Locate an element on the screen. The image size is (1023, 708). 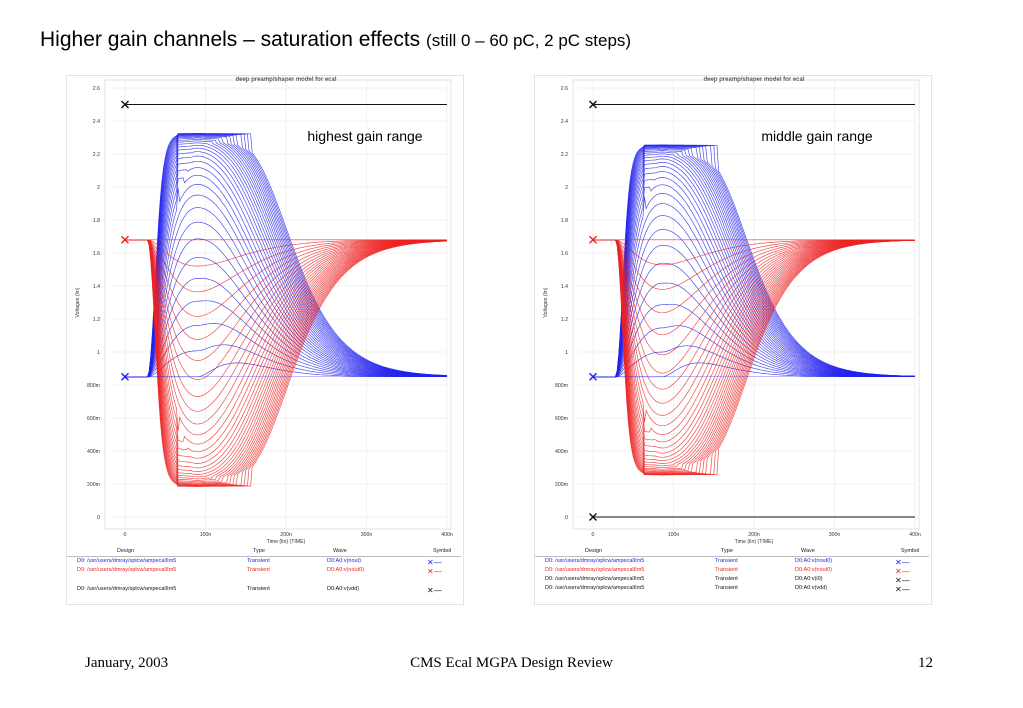
y-tick-label: 1.4 is located at coordinates (96, 287).